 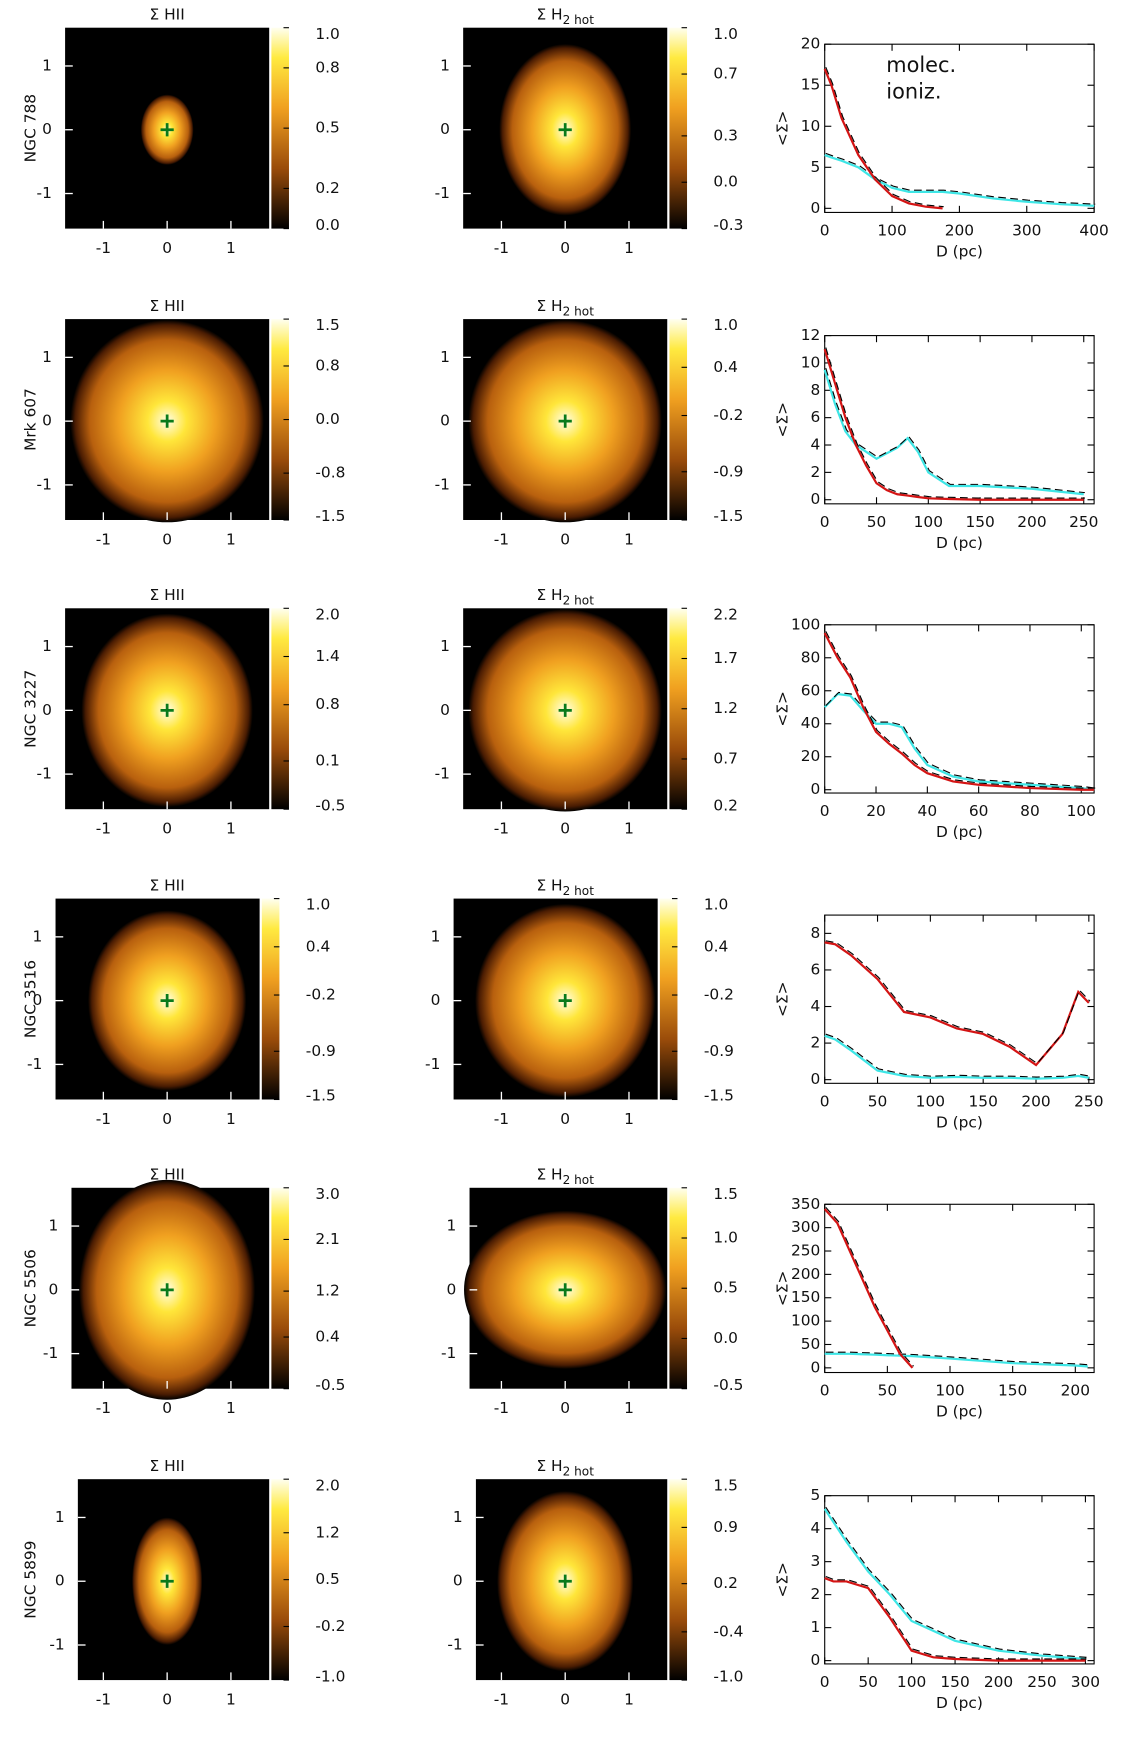 What do you see at coordinates (1012, 1391) in the screenshot?
I see `x-tick-label: 150` at bounding box center [1012, 1391].